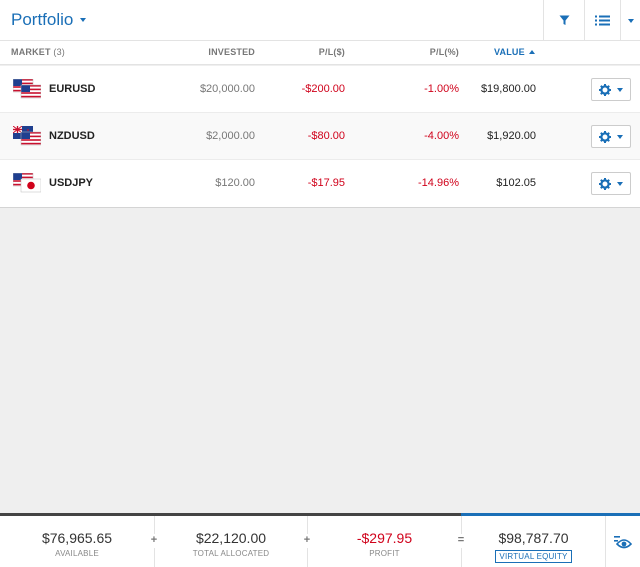 The width and height of the screenshot is (640, 567). Describe the element at coordinates (235, 183) in the screenshot. I see `invested-amount: $120.00` at that location.